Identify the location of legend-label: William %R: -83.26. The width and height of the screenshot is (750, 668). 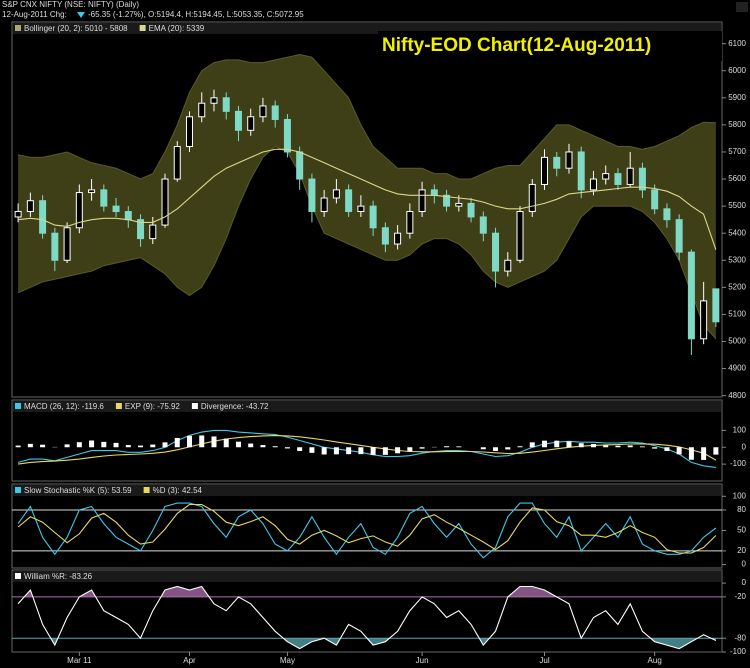
(58, 576).